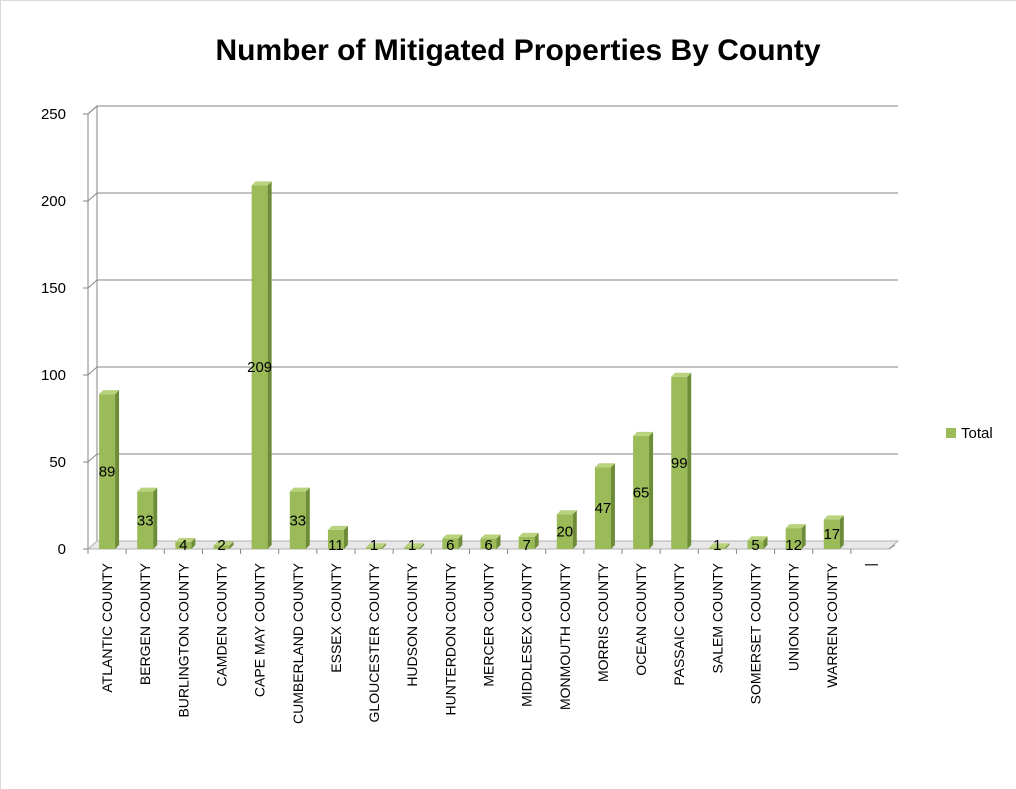 The width and height of the screenshot is (1016, 789). I want to click on x-category-label: UNION COUNTY, so click(794, 616).